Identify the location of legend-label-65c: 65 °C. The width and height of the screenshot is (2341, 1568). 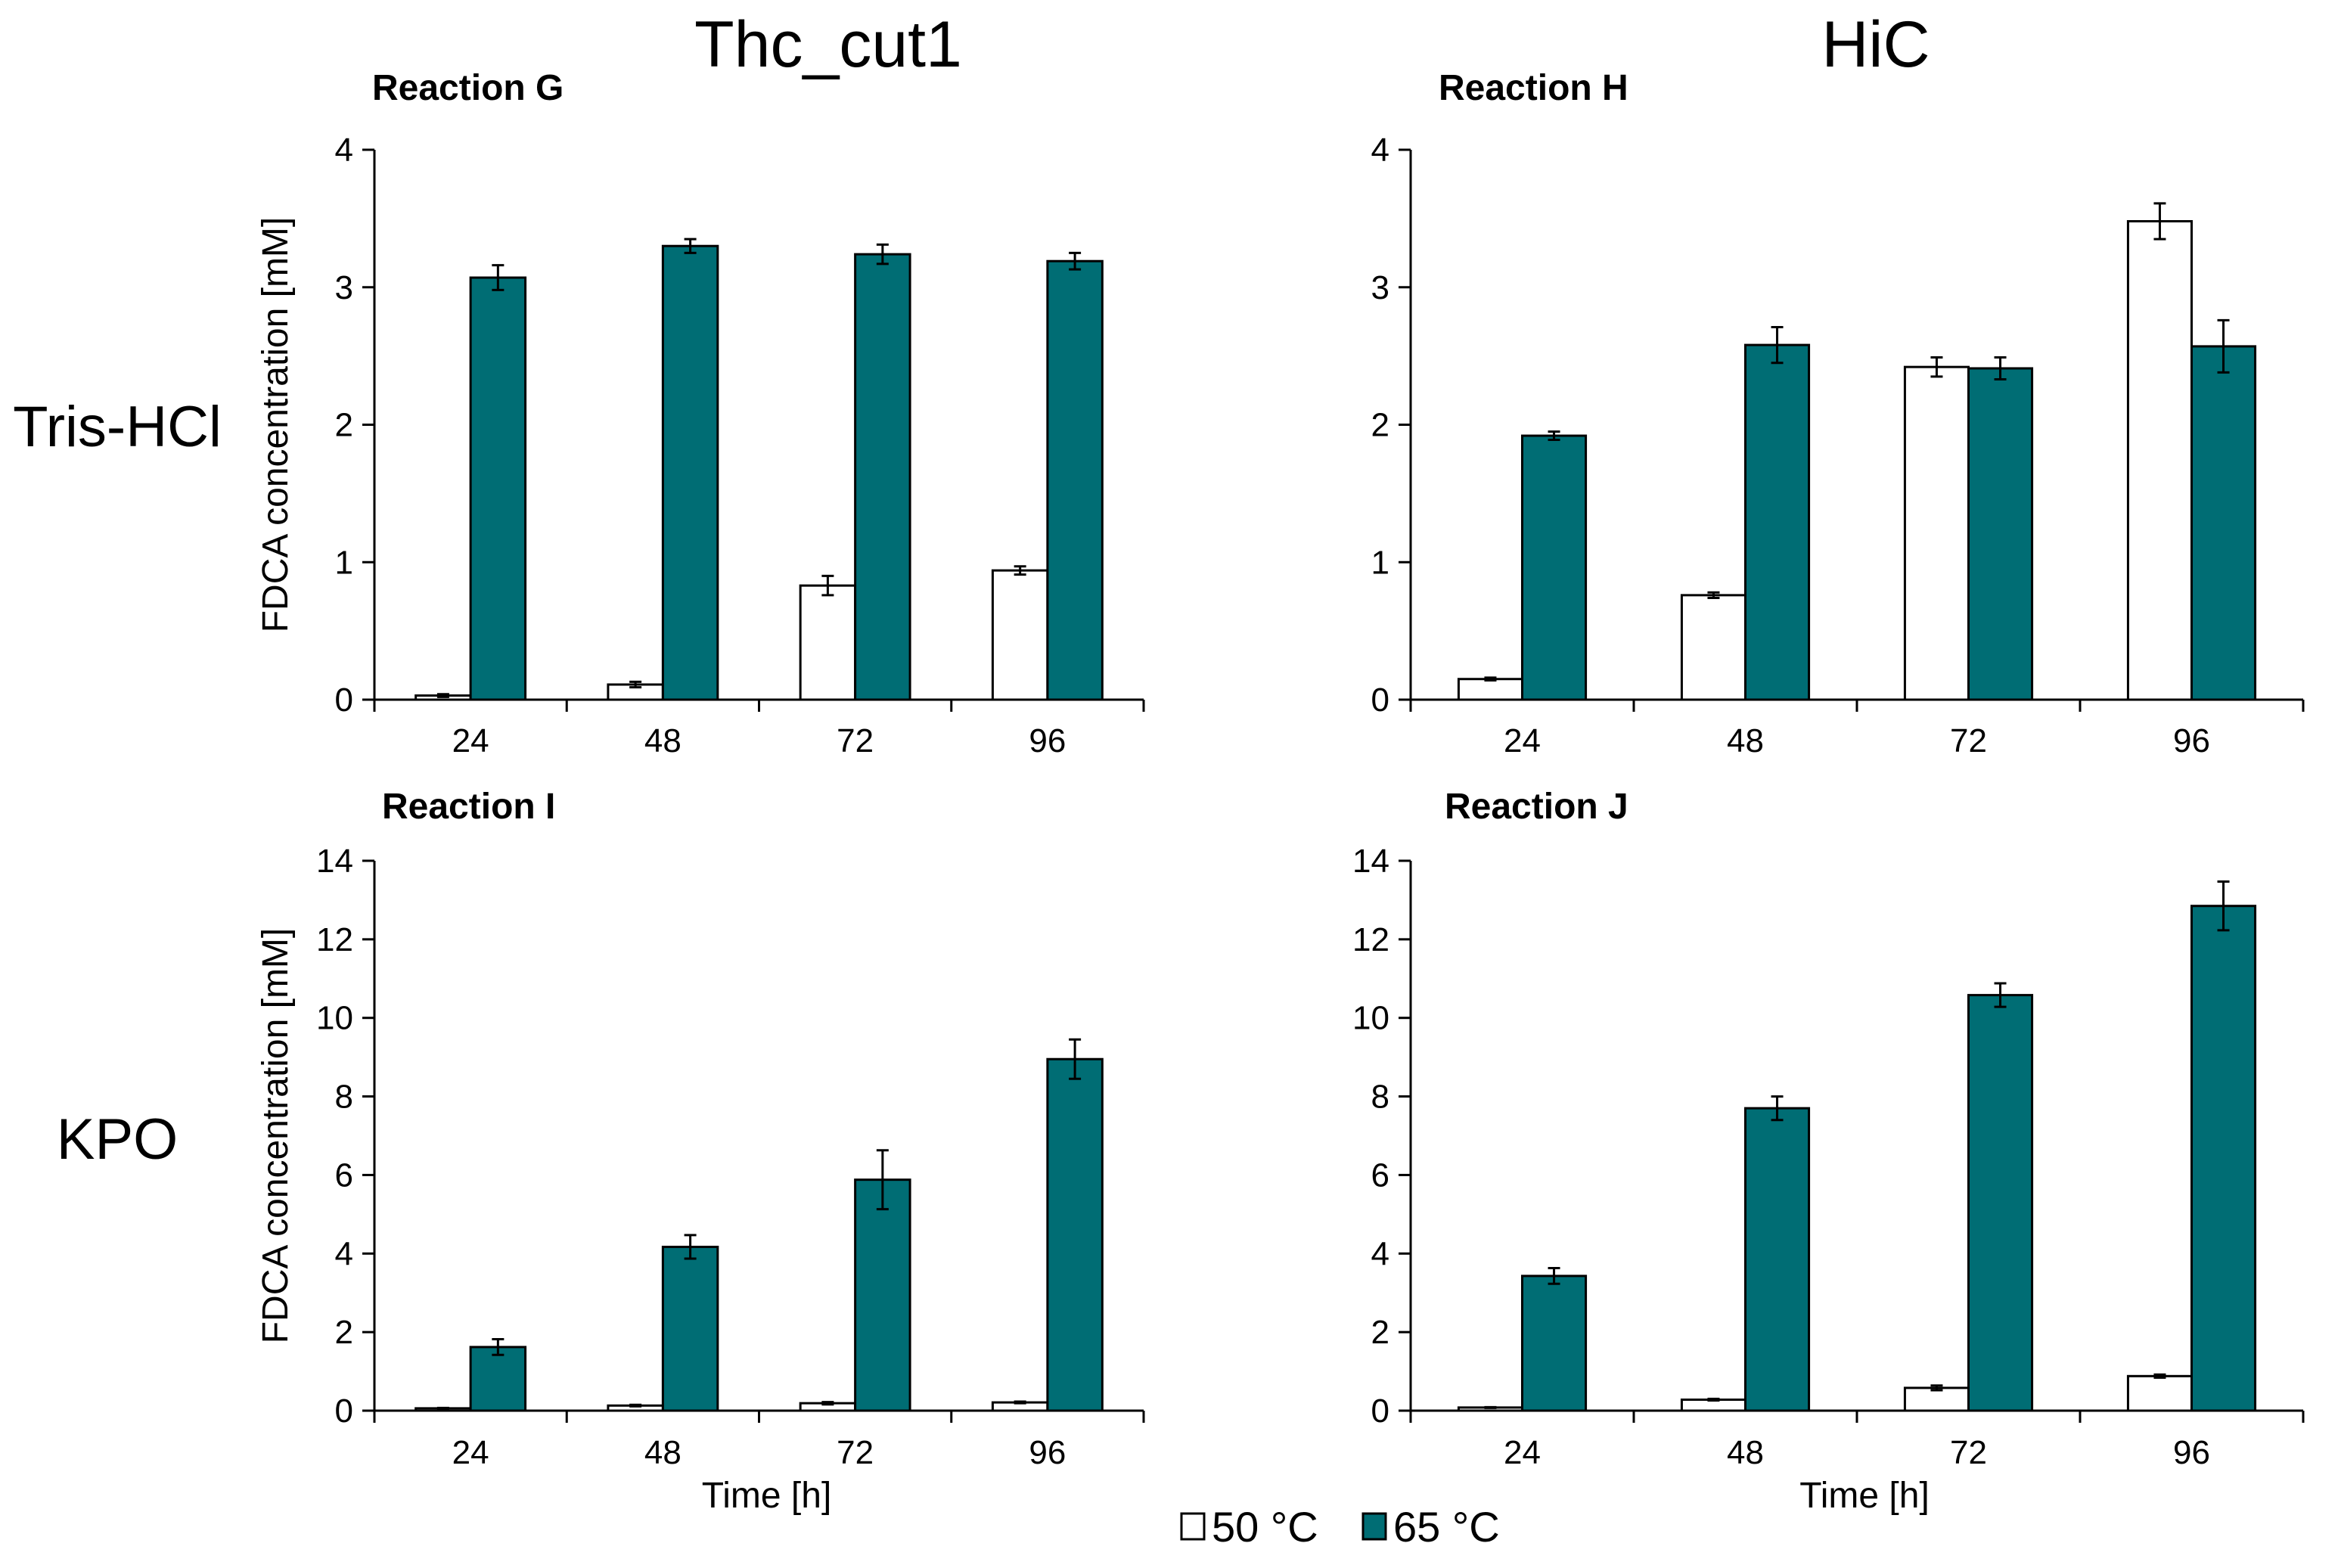
(1446, 1527).